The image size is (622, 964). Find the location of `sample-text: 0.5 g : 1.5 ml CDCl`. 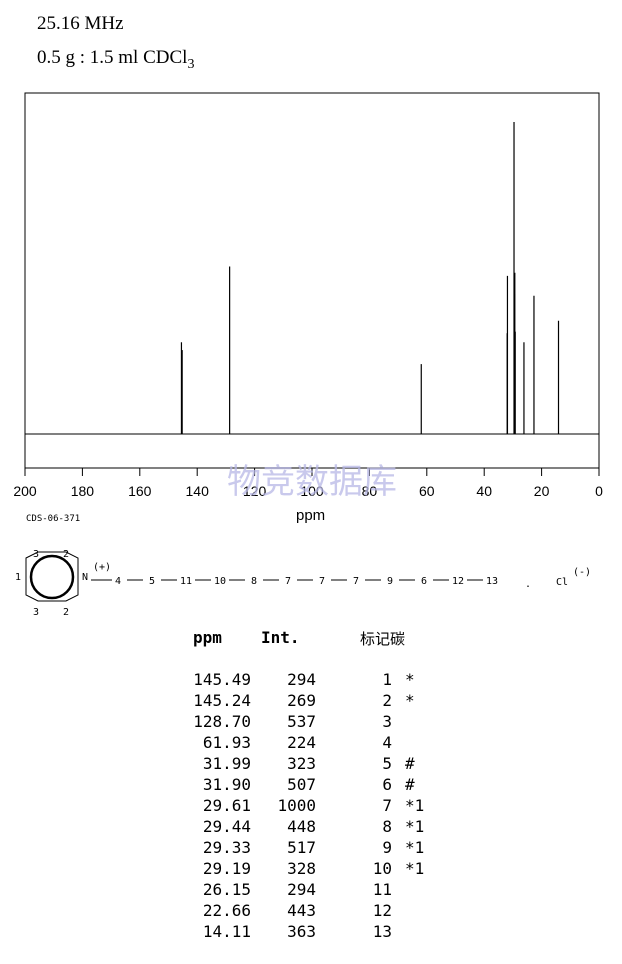

sample-text: 0.5 g : 1.5 ml CDCl is located at coordinates (112, 57).